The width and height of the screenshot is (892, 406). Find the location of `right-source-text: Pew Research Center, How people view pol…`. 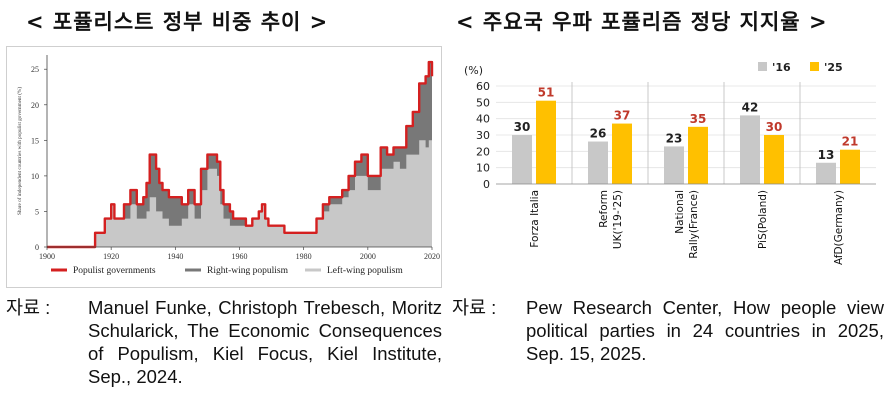

right-source-text: Pew Research Center, How people view pol… is located at coordinates (705, 330).